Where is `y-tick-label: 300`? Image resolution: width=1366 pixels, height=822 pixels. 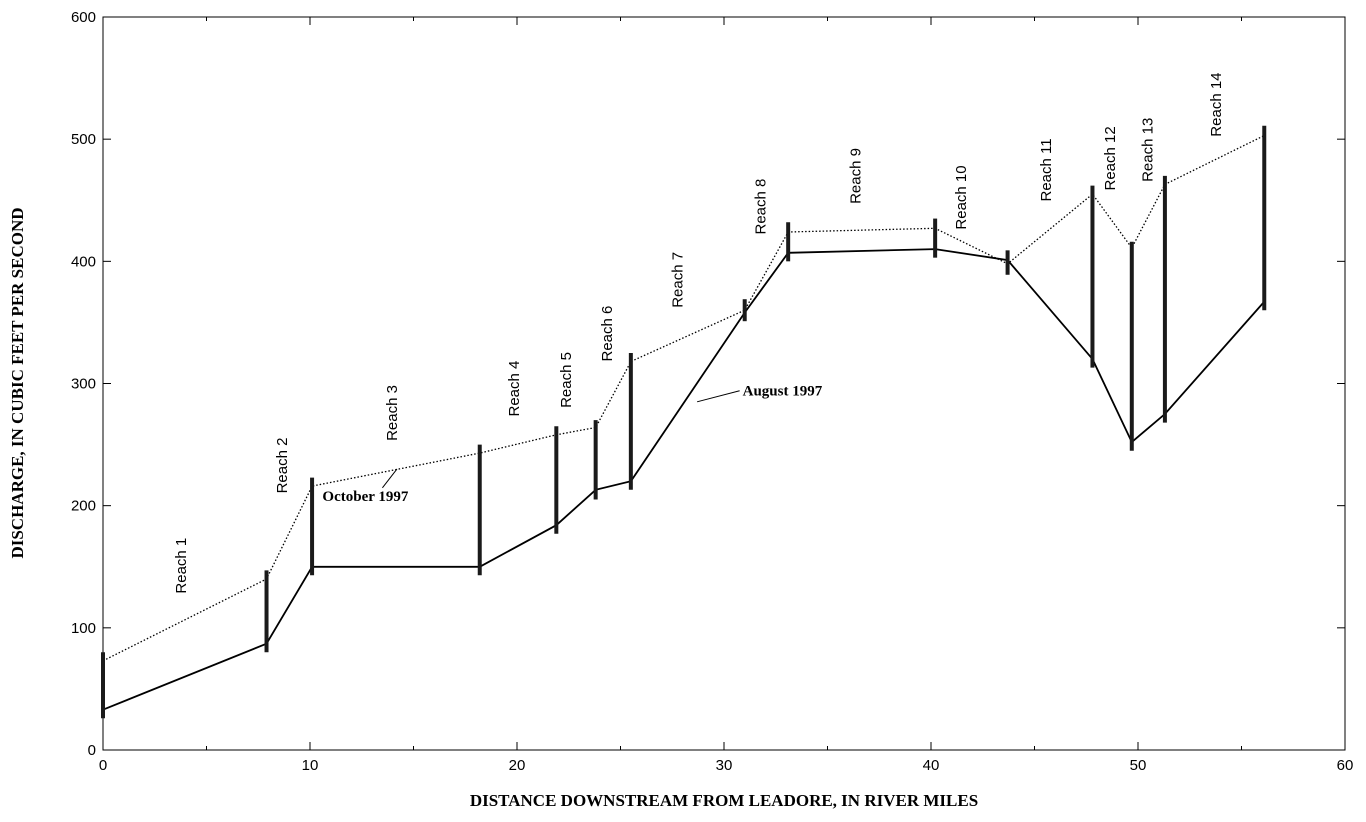 y-tick-label: 300 is located at coordinates (83, 384).